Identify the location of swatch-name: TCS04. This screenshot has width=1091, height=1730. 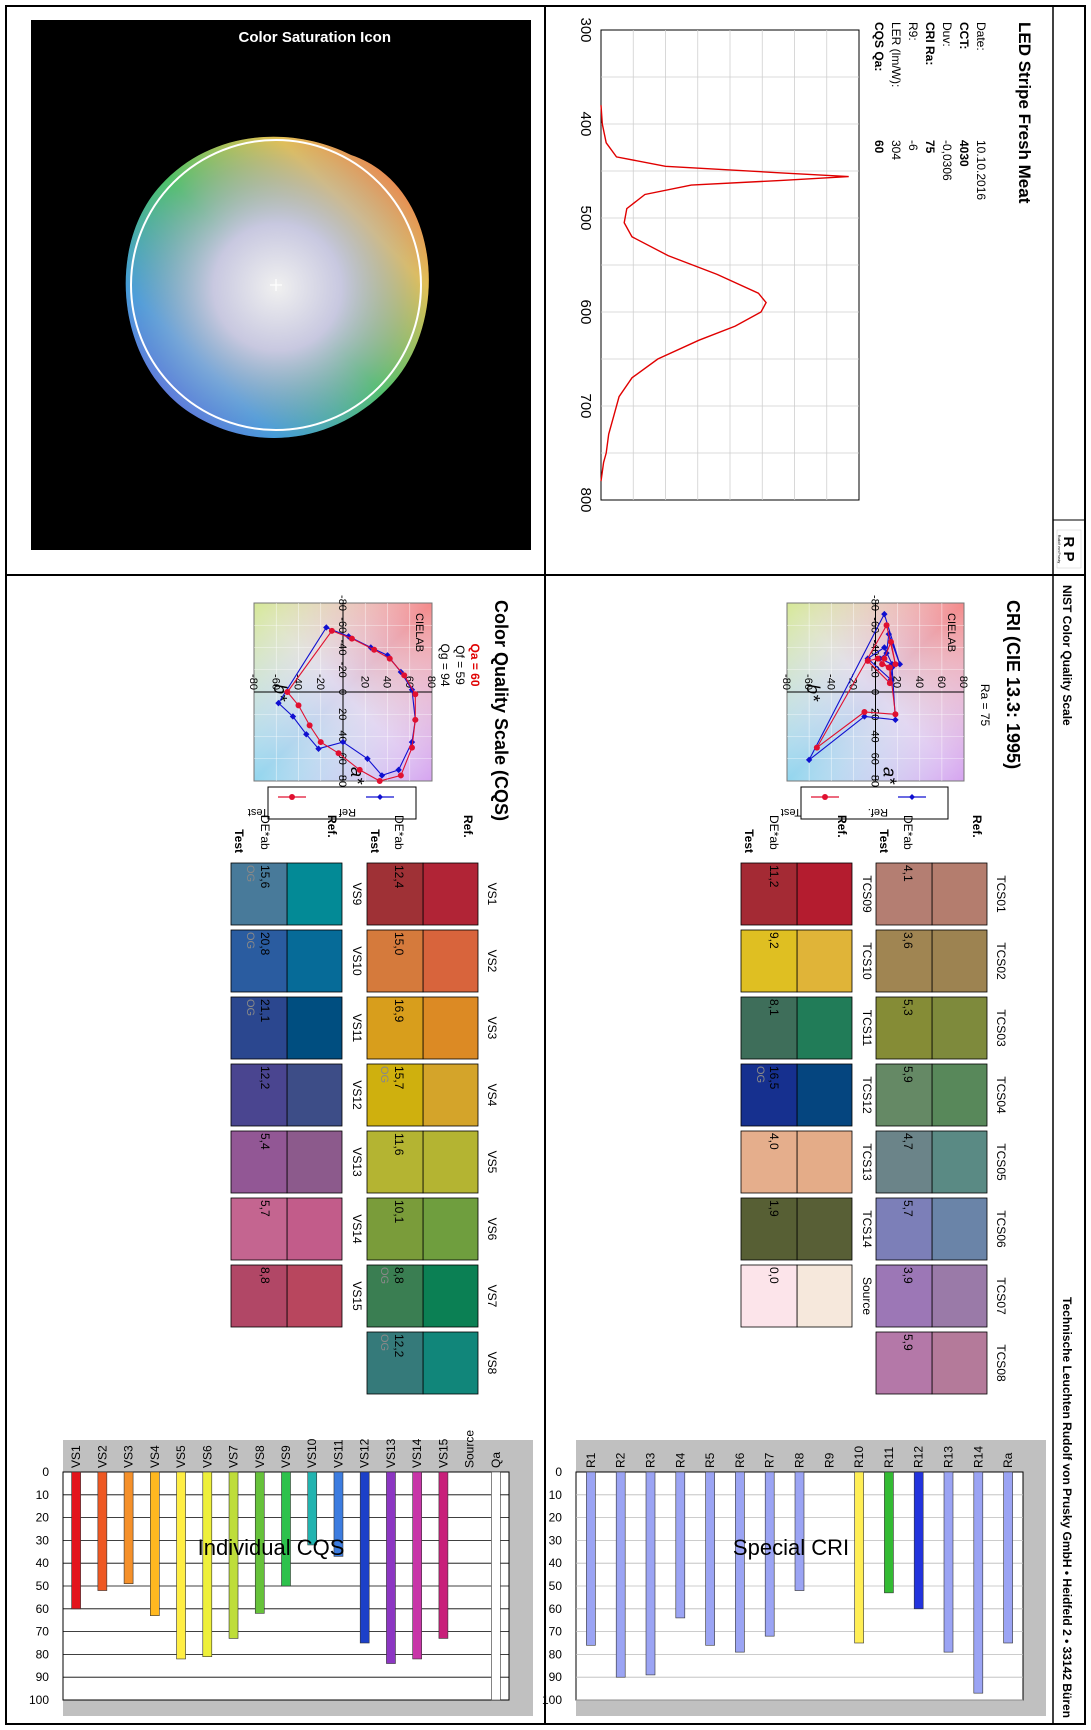
(1001, 1095).